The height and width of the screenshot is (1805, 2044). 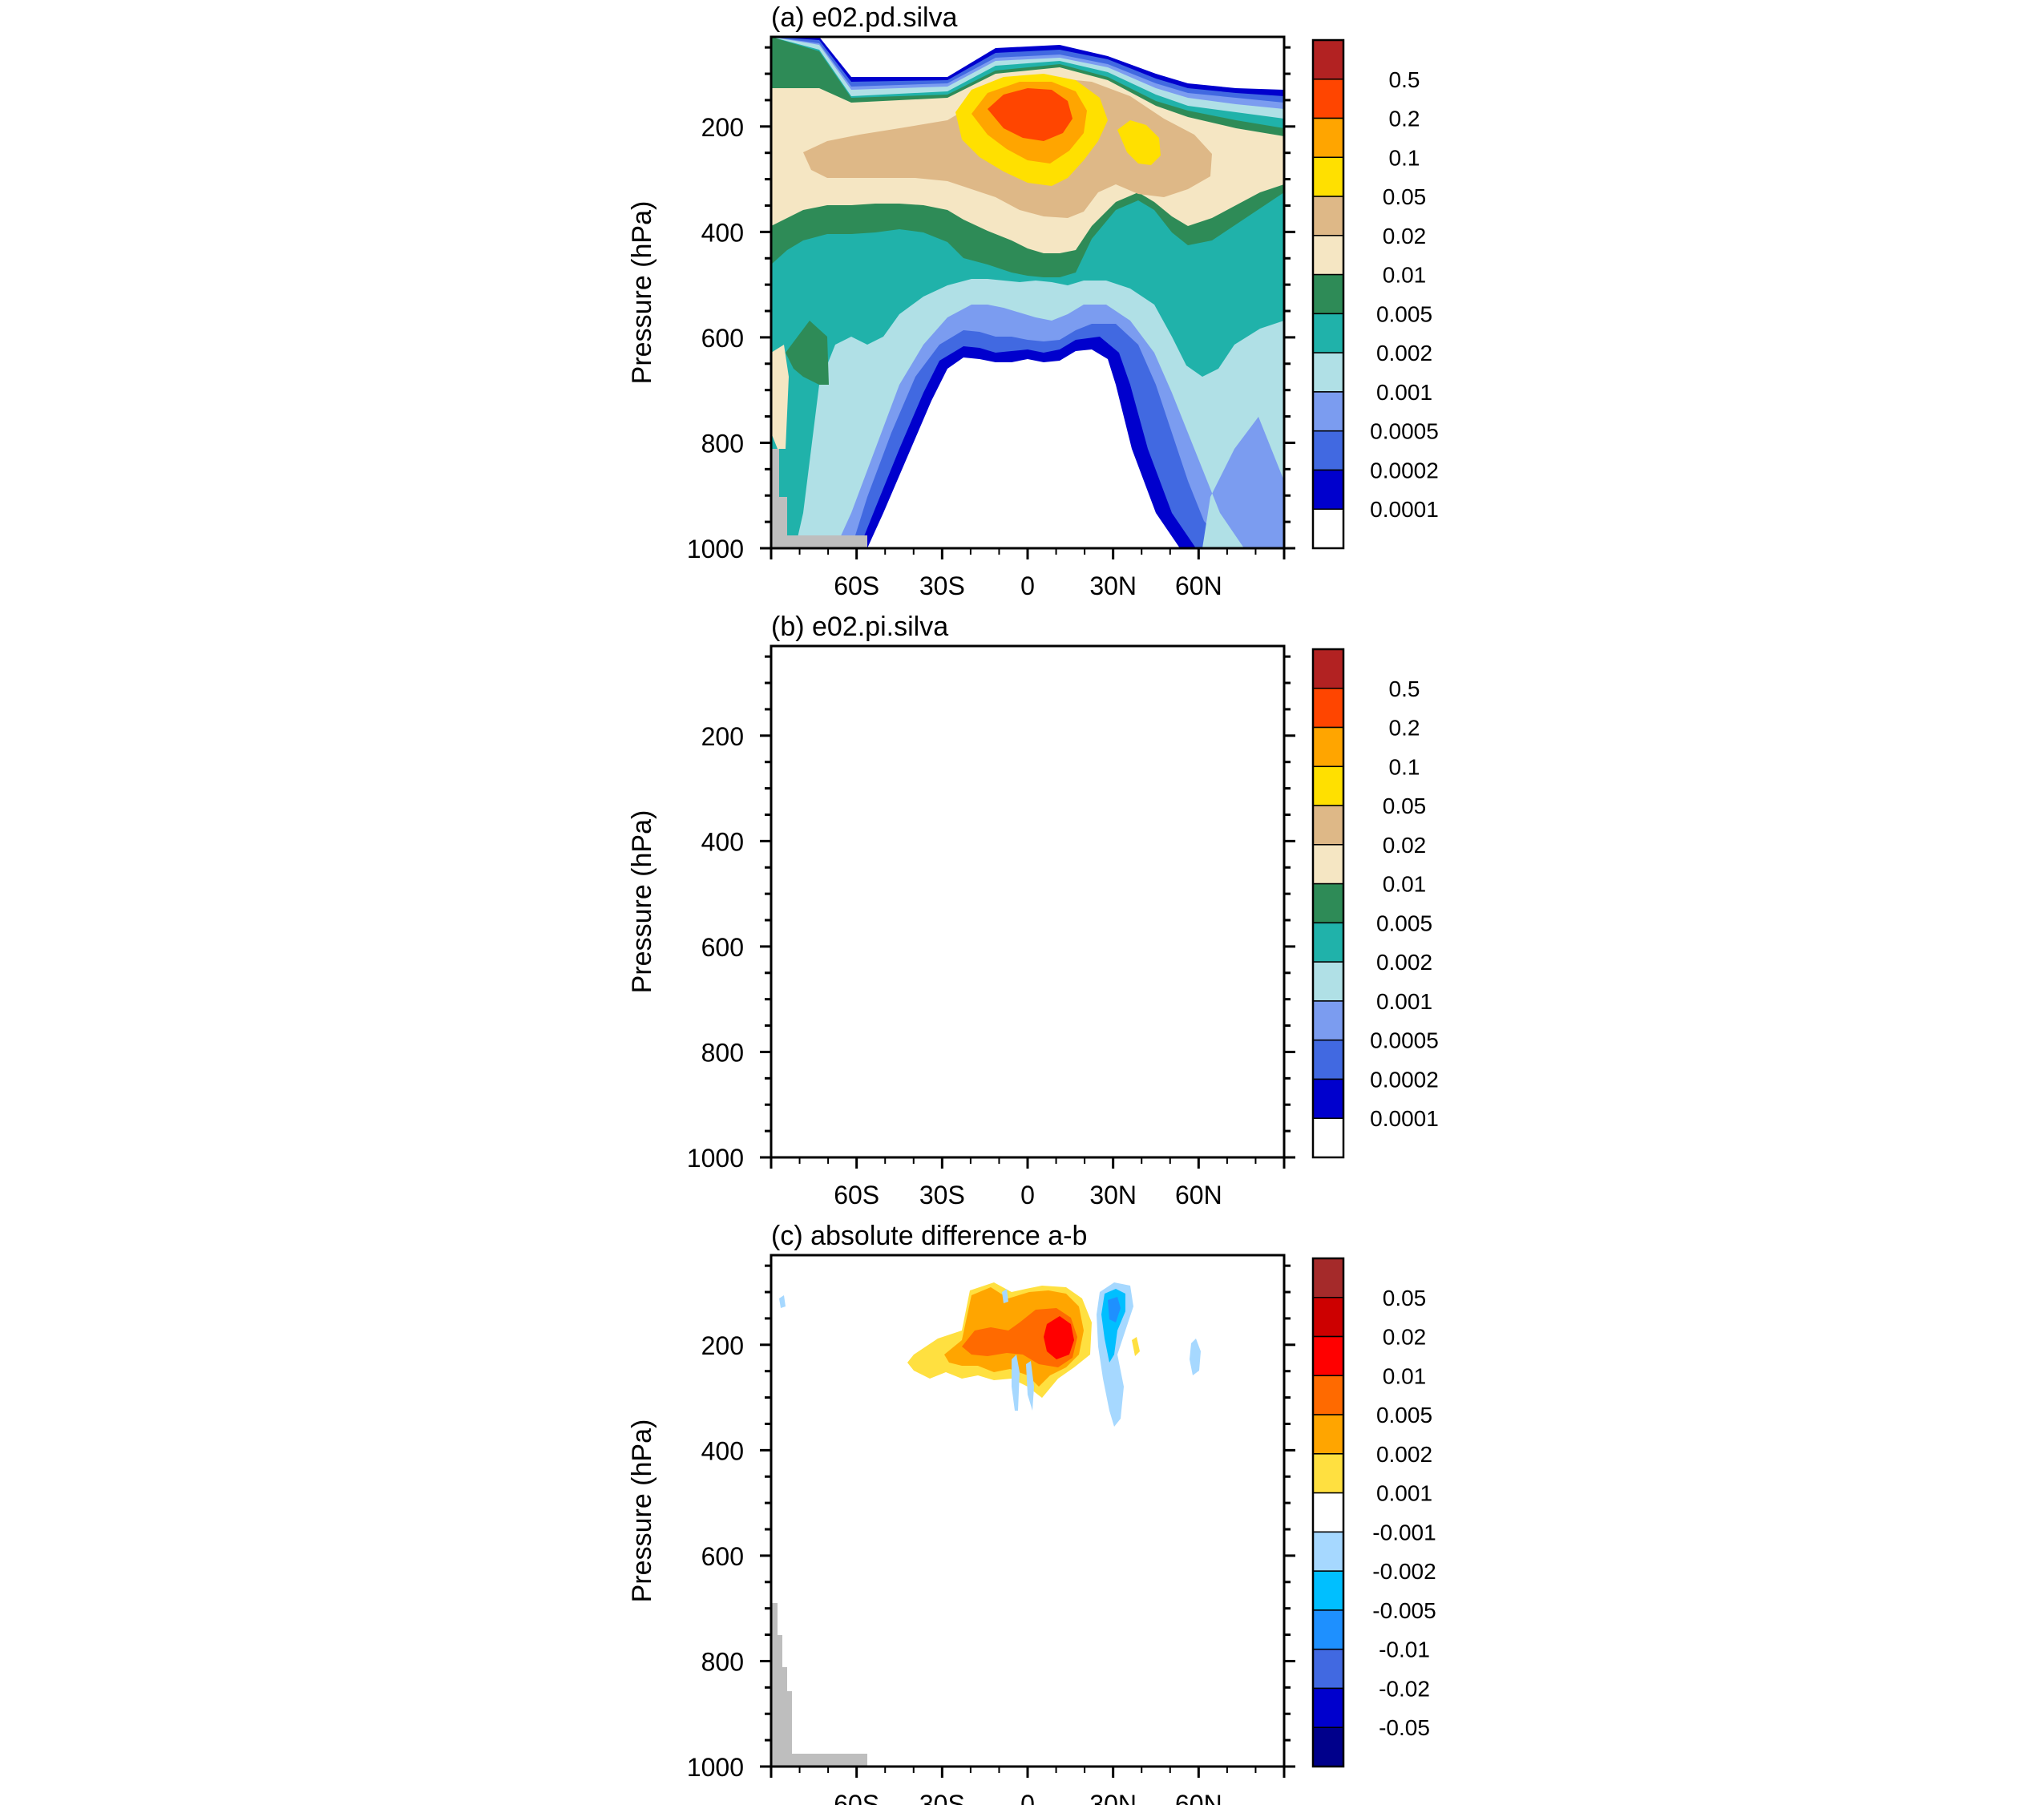 What do you see at coordinates (1059, 1337) in the screenshot?
I see `panel-c-positive-0.01` at bounding box center [1059, 1337].